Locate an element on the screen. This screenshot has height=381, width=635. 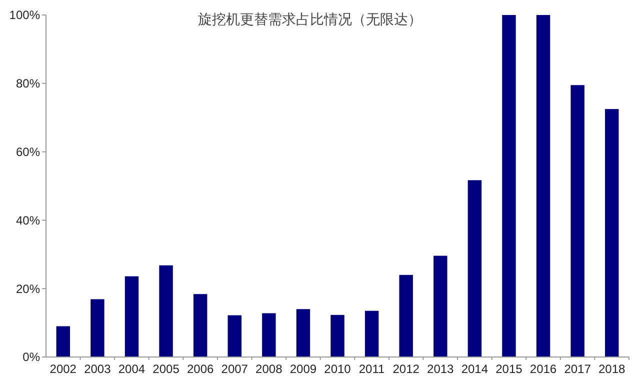
x-tick-label: 2013 is located at coordinates (440, 369).